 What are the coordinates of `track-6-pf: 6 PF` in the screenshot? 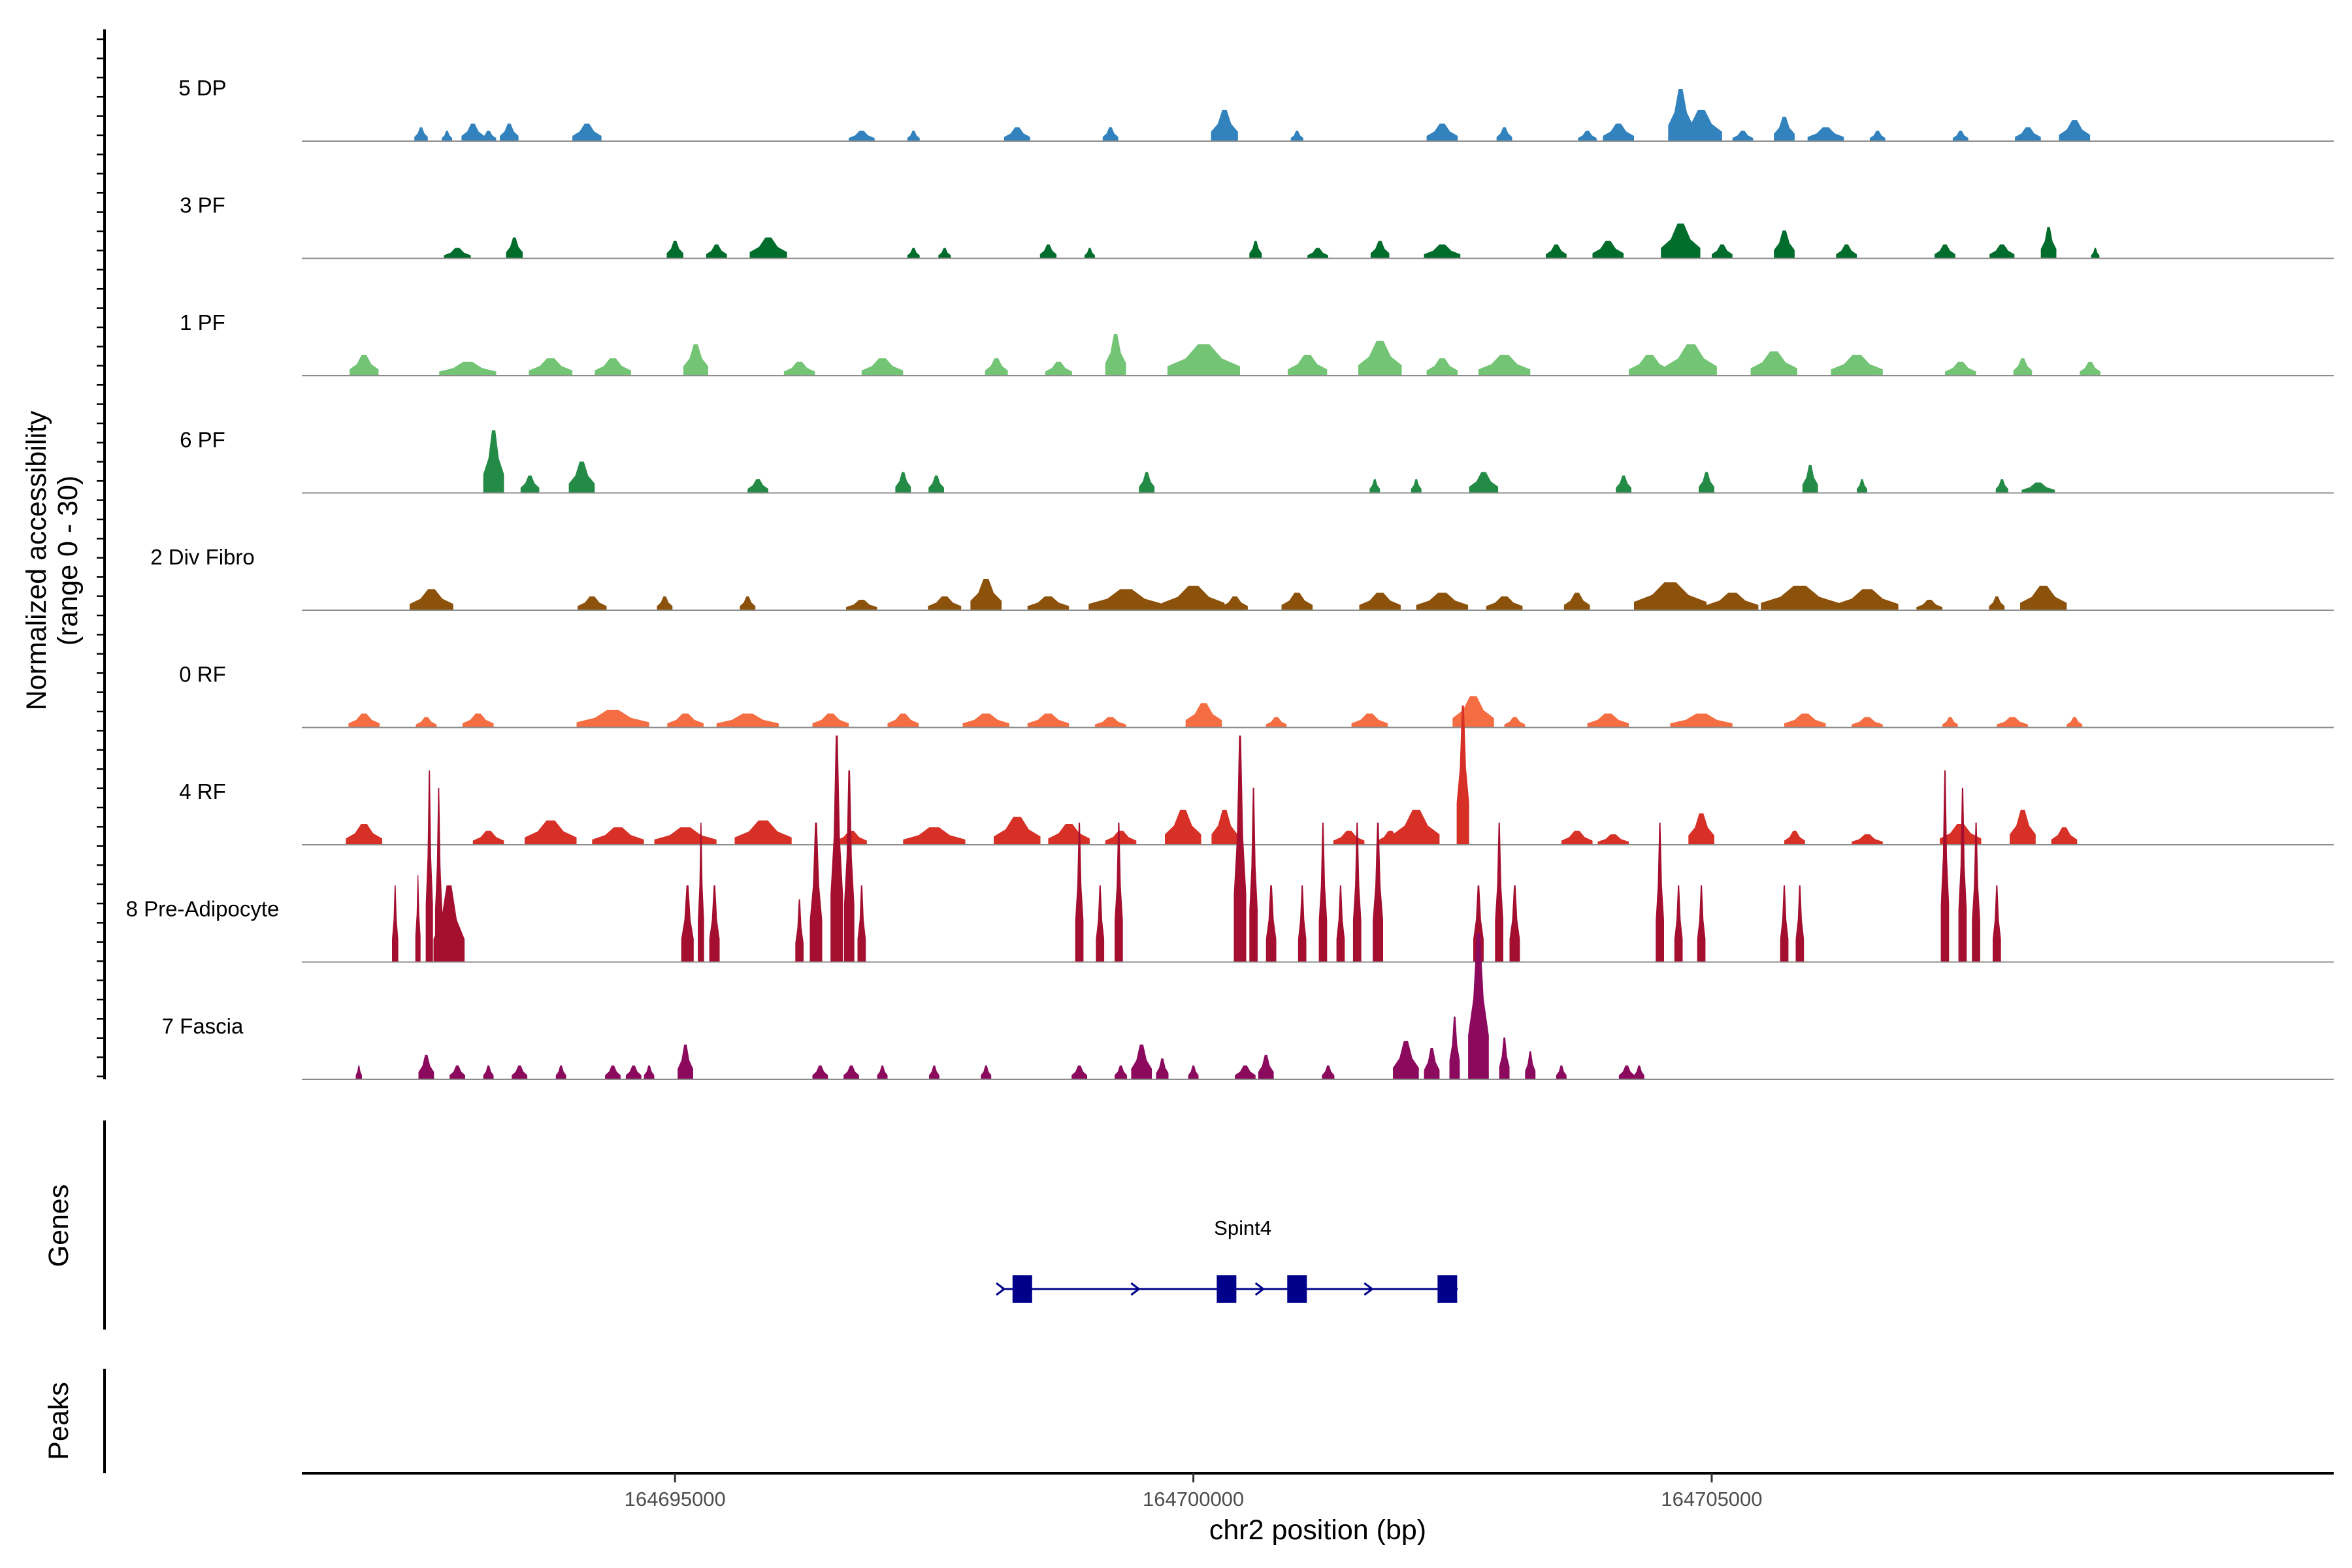 It's located at (1257, 461).